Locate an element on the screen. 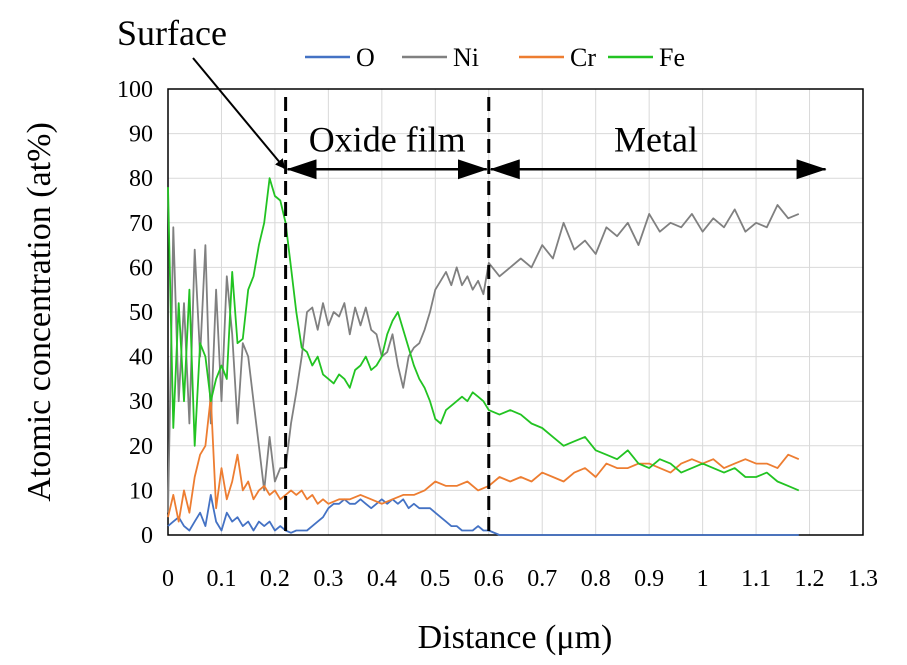 Image resolution: width=907 pixels, height=665 pixels. x-tick-label: 0.4 is located at coordinates (382, 579).